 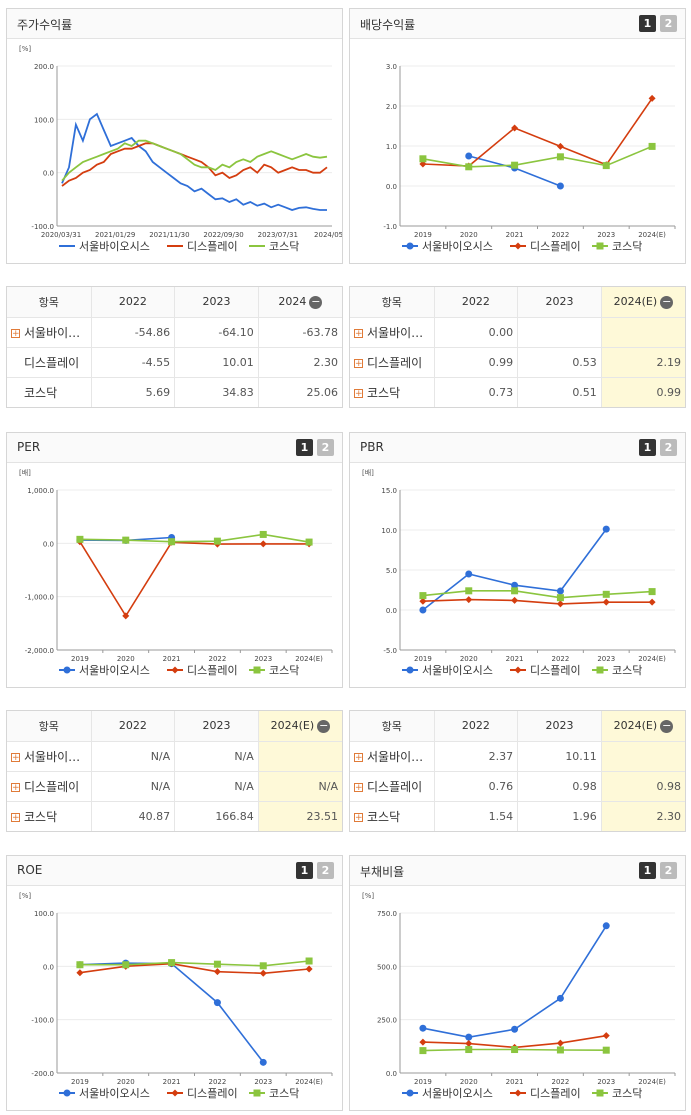 What do you see at coordinates (39, 598) in the screenshot?
I see `y-tick-label: -1,000.0` at bounding box center [39, 598].